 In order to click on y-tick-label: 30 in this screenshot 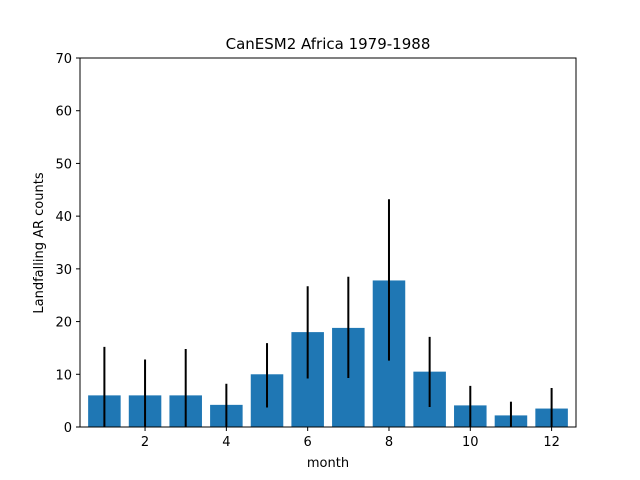, I will do `click(63, 270)`.